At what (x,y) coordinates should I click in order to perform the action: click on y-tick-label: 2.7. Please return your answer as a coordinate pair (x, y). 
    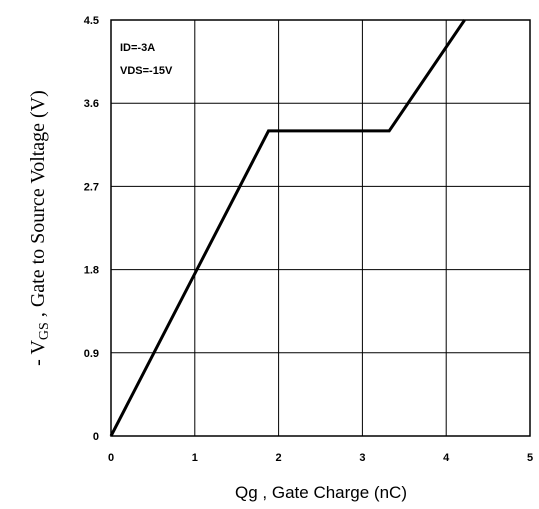
    Looking at the image, I should click on (91, 187).